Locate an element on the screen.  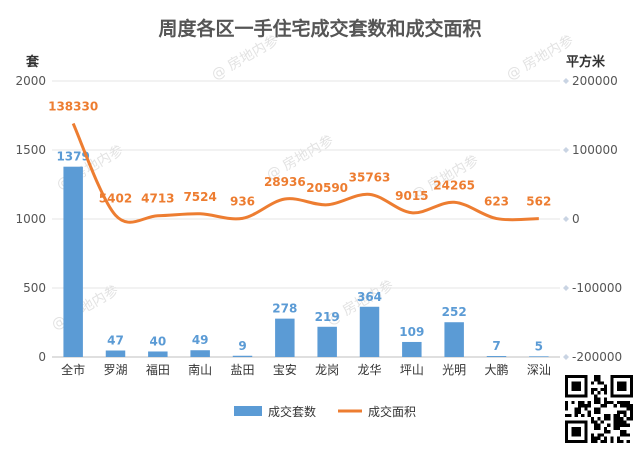
x-tick-label: 龙岗 is located at coordinates (327, 370).